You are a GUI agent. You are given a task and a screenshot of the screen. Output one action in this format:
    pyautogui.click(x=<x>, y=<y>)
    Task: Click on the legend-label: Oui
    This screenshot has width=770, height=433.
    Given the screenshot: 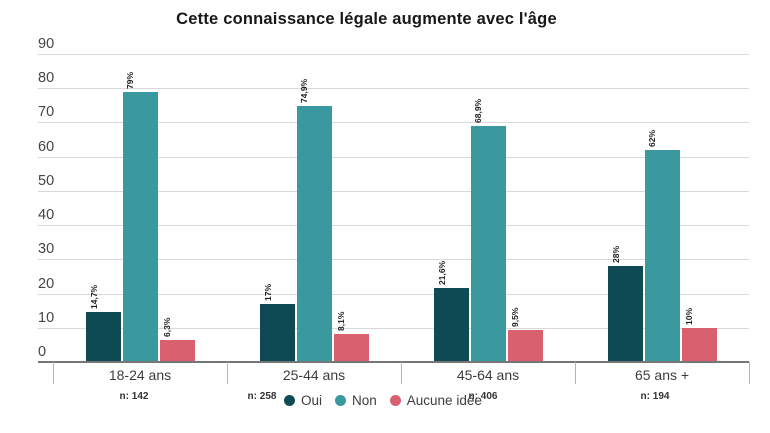 What is the action you would take?
    pyautogui.click(x=312, y=400)
    